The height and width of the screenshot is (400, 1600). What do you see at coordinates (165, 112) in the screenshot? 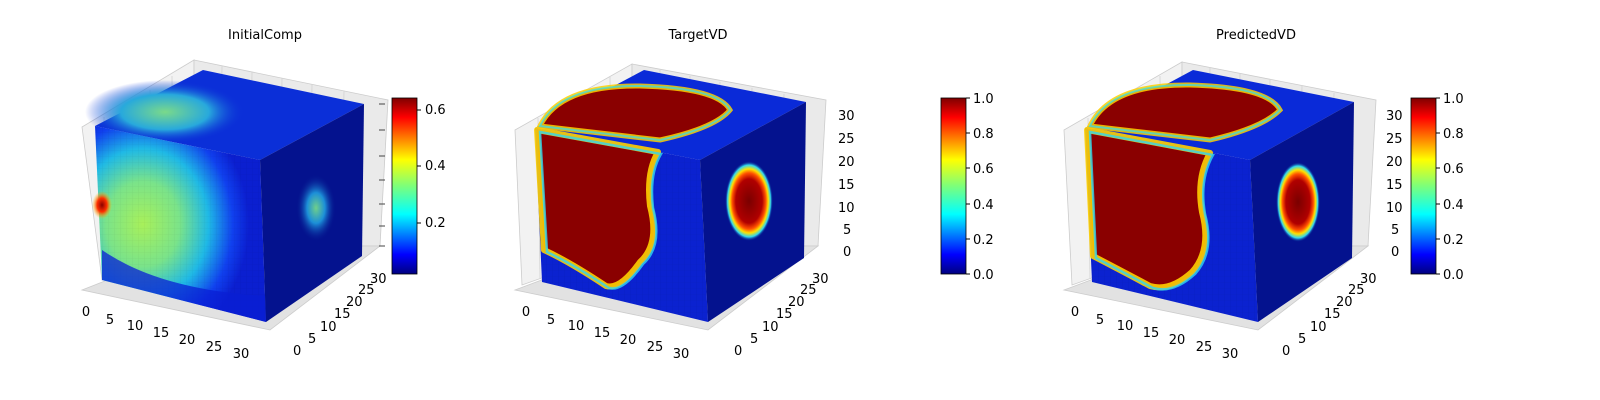
I see `top-blob` at bounding box center [165, 112].